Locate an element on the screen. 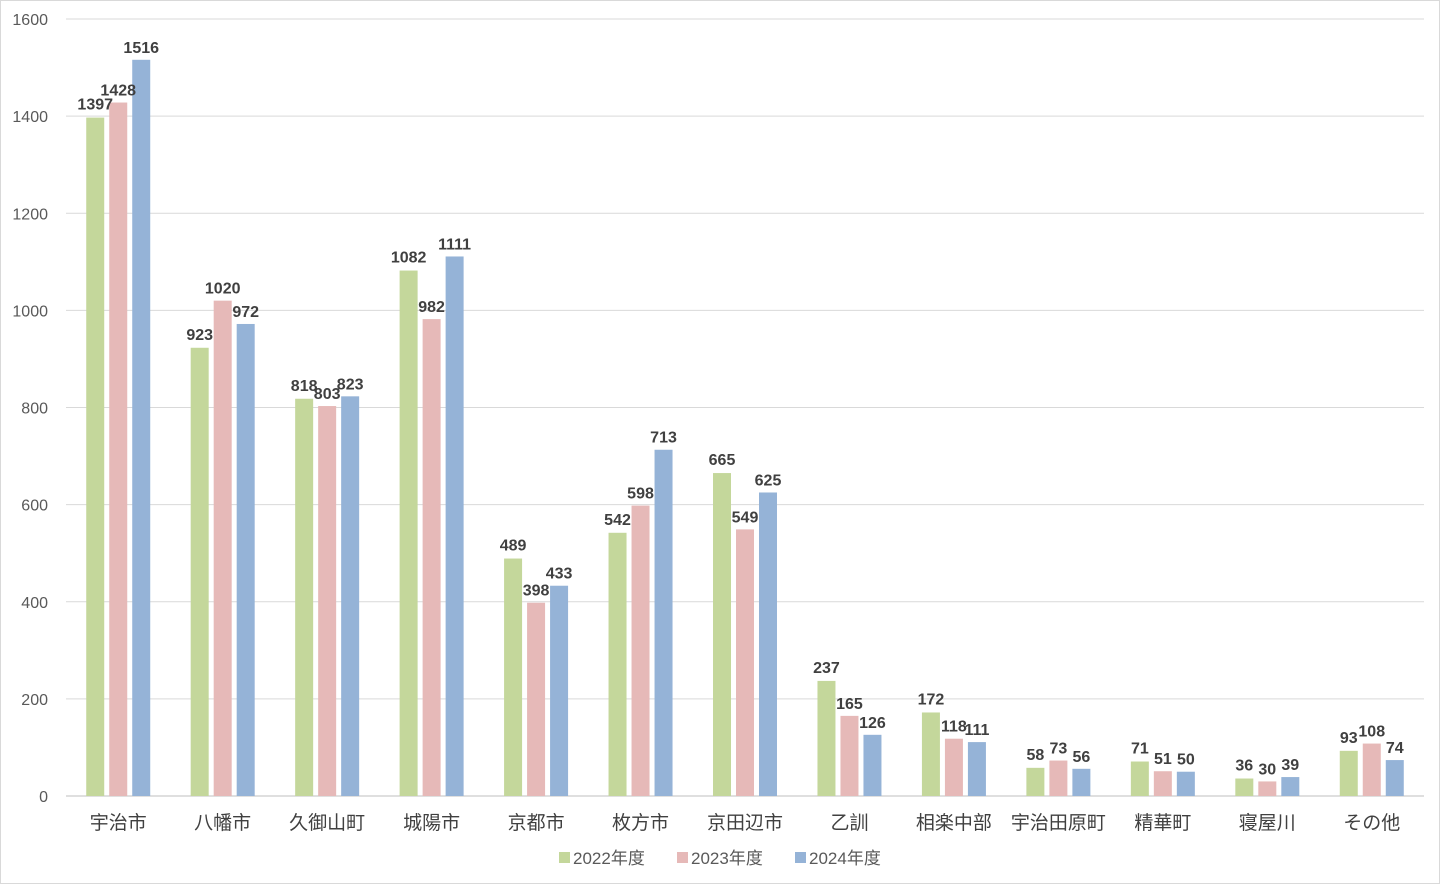 The image size is (1440, 889). legend-label: 2022年度 is located at coordinates (609, 858).